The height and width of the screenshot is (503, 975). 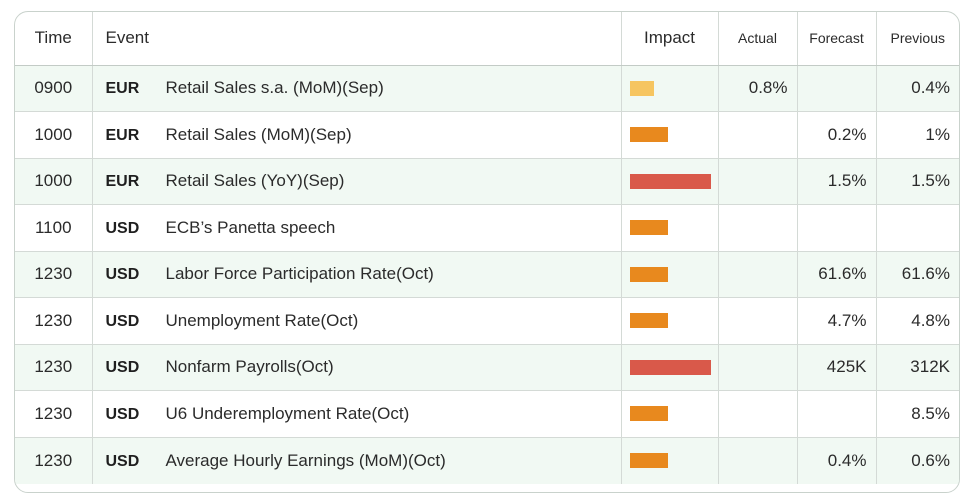 What do you see at coordinates (917, 367) in the screenshot?
I see `previous-cell: 312K` at bounding box center [917, 367].